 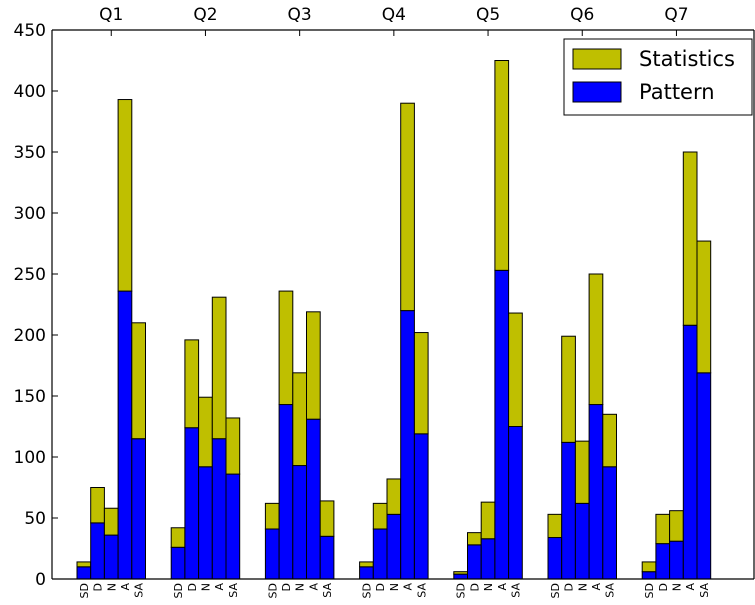 What do you see at coordinates (676, 526) in the screenshot?
I see `bar-statistics-Q7-N` at bounding box center [676, 526].